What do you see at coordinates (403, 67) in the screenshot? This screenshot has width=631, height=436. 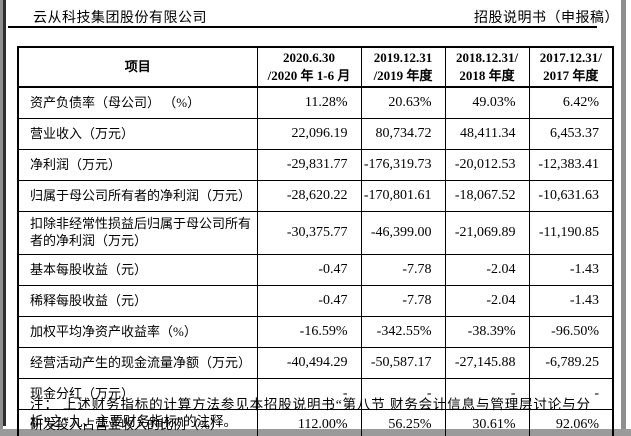 I see `period-column-header: 2019.12.31 /2019 年度` at bounding box center [403, 67].